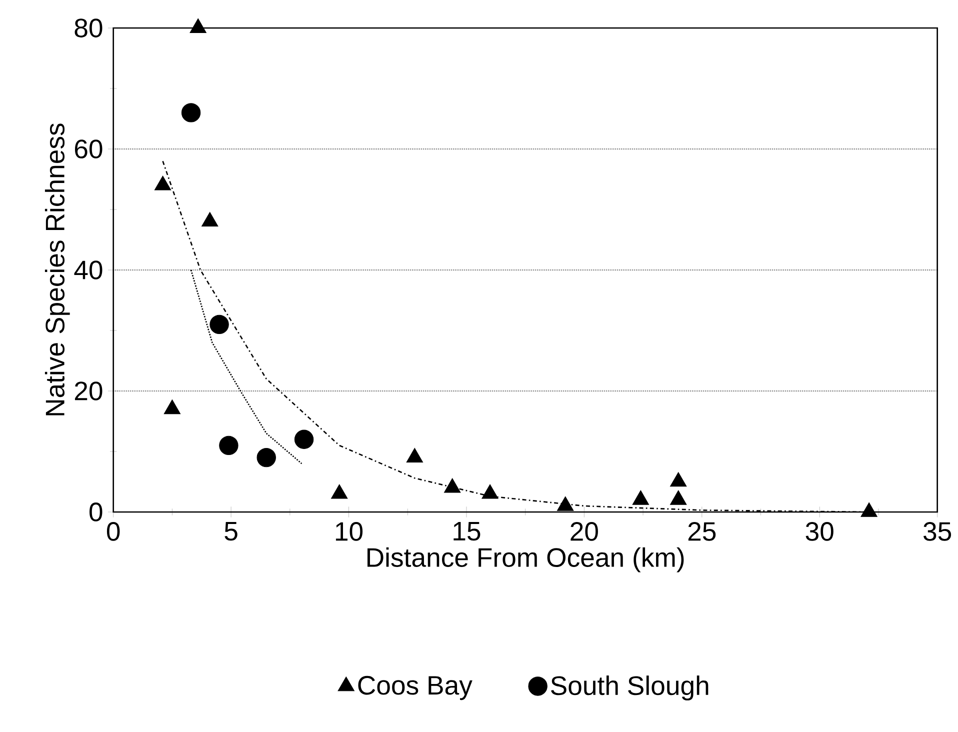 This screenshot has height=732, width=958. Describe the element at coordinates (938, 531) in the screenshot. I see `x-tick-label: 35` at that location.